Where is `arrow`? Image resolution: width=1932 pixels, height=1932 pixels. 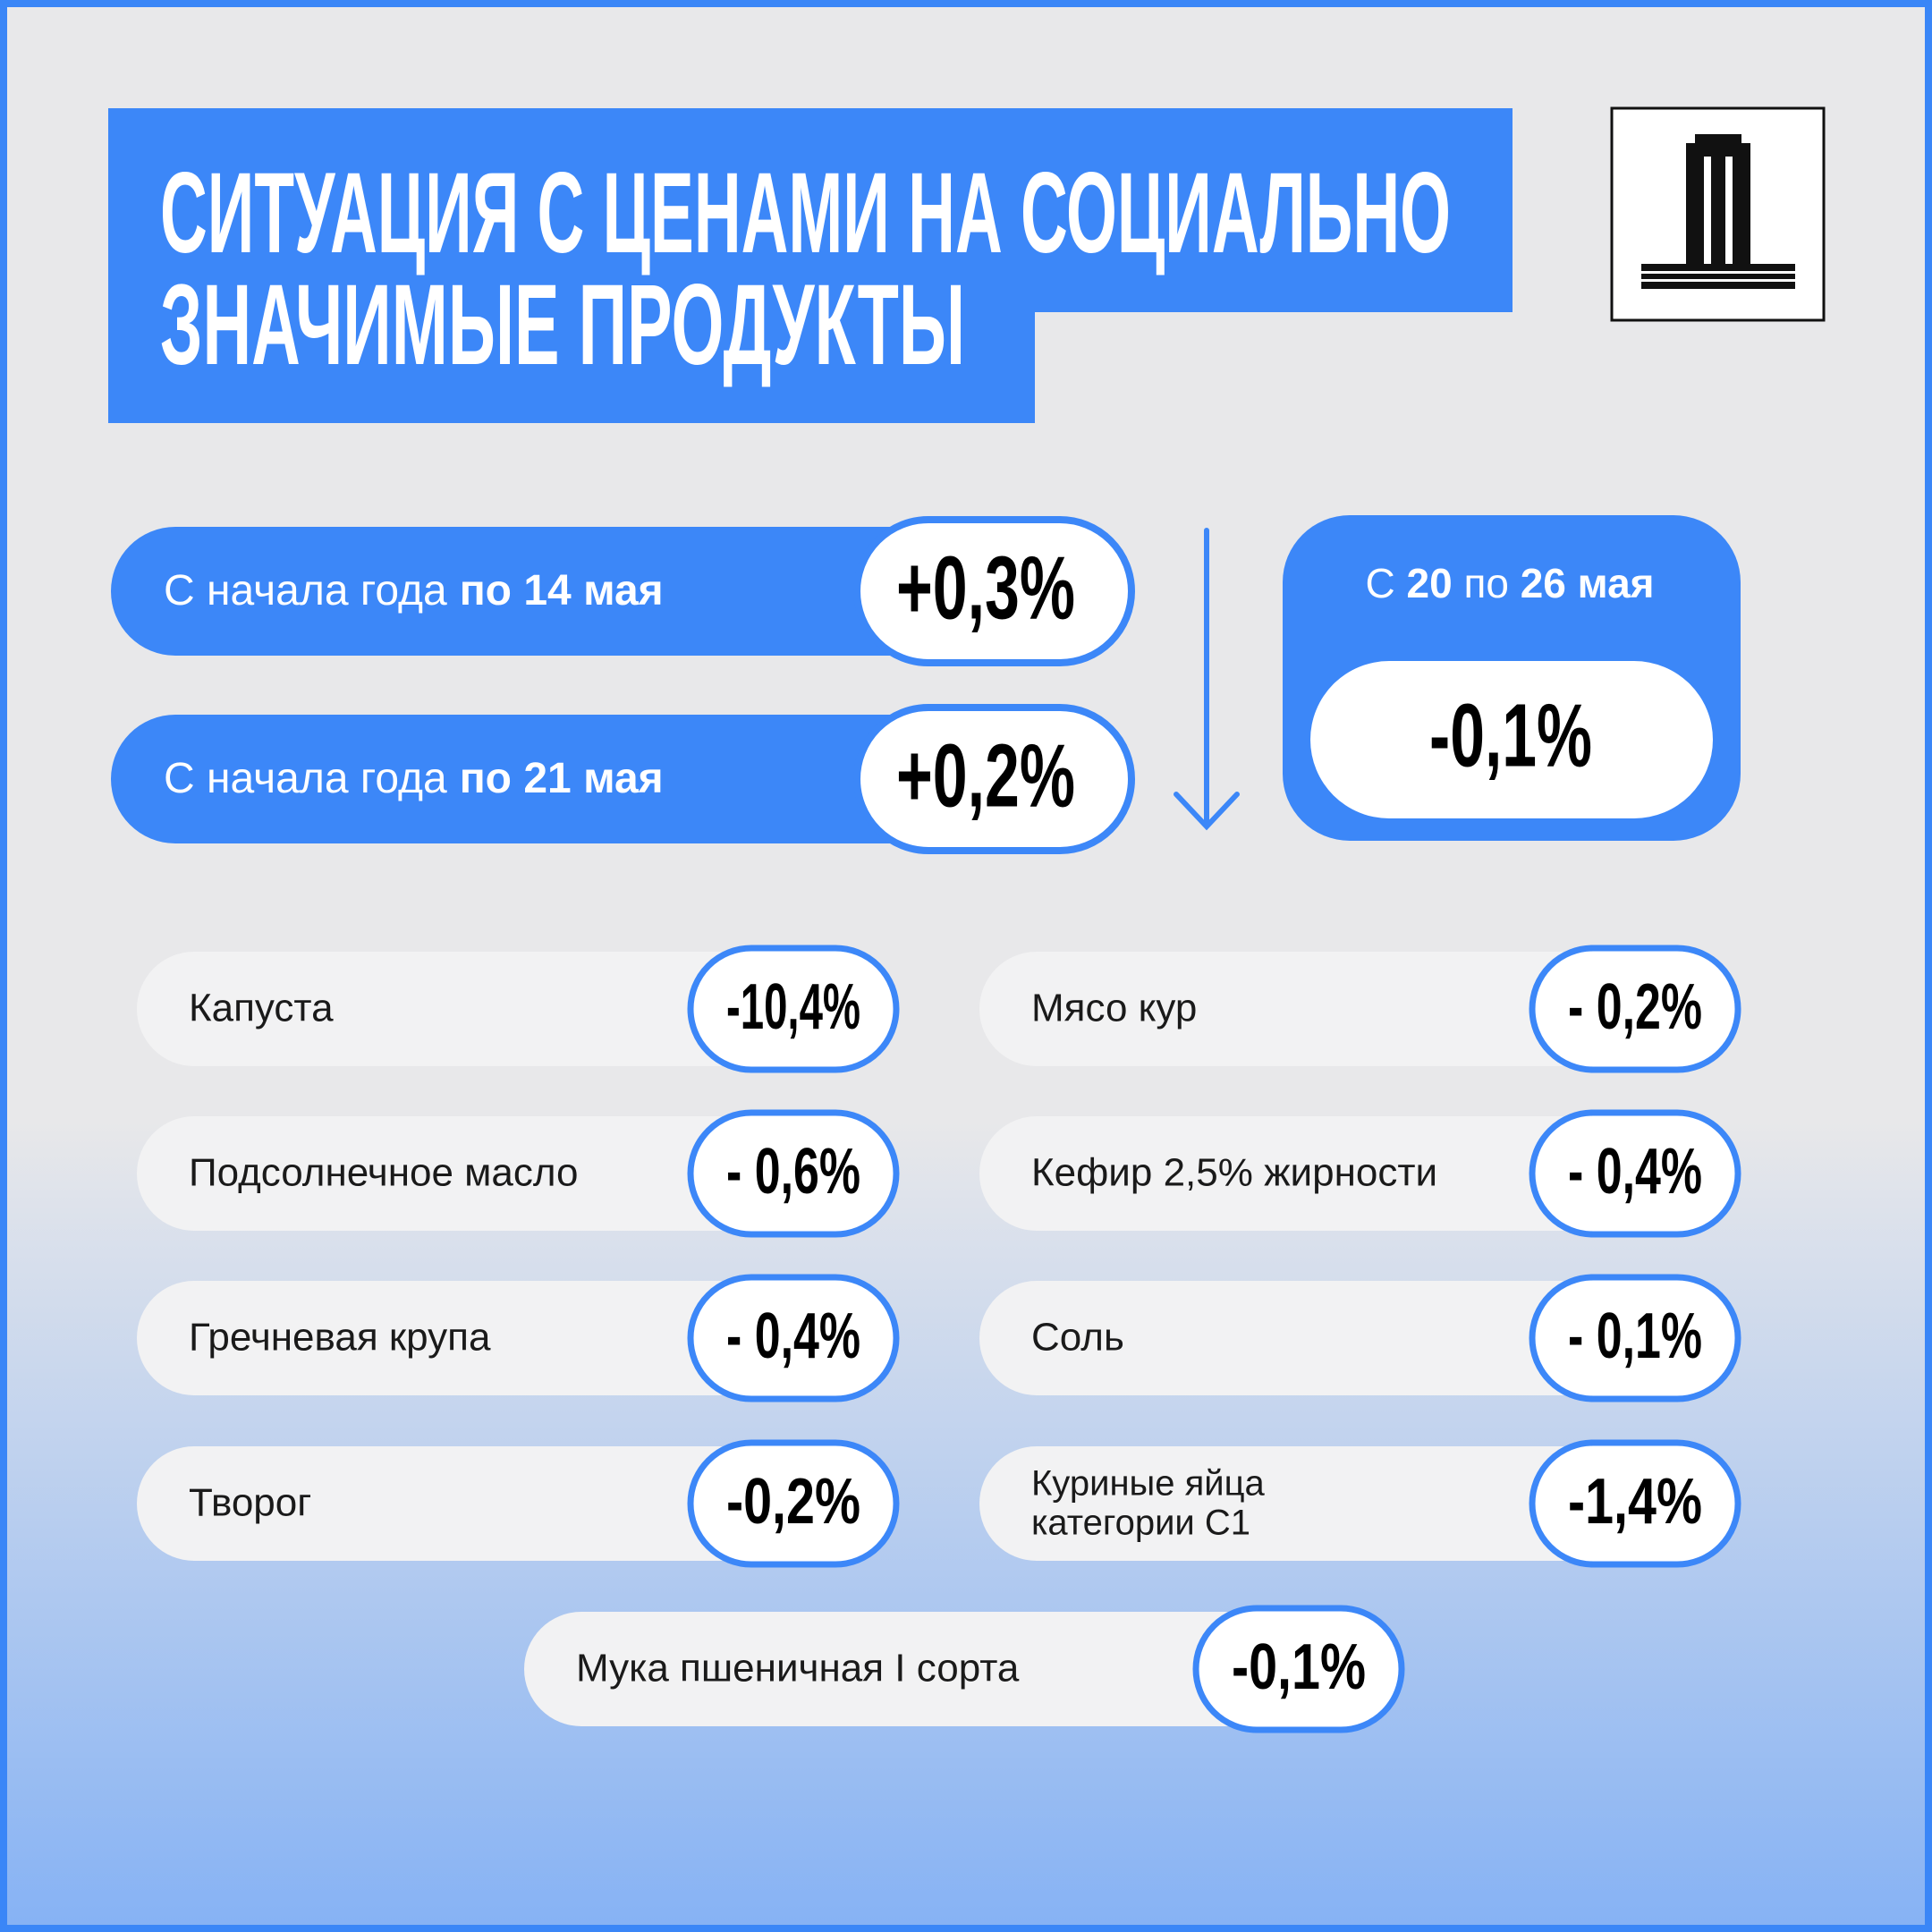 arrow is located at coordinates (1207, 679).